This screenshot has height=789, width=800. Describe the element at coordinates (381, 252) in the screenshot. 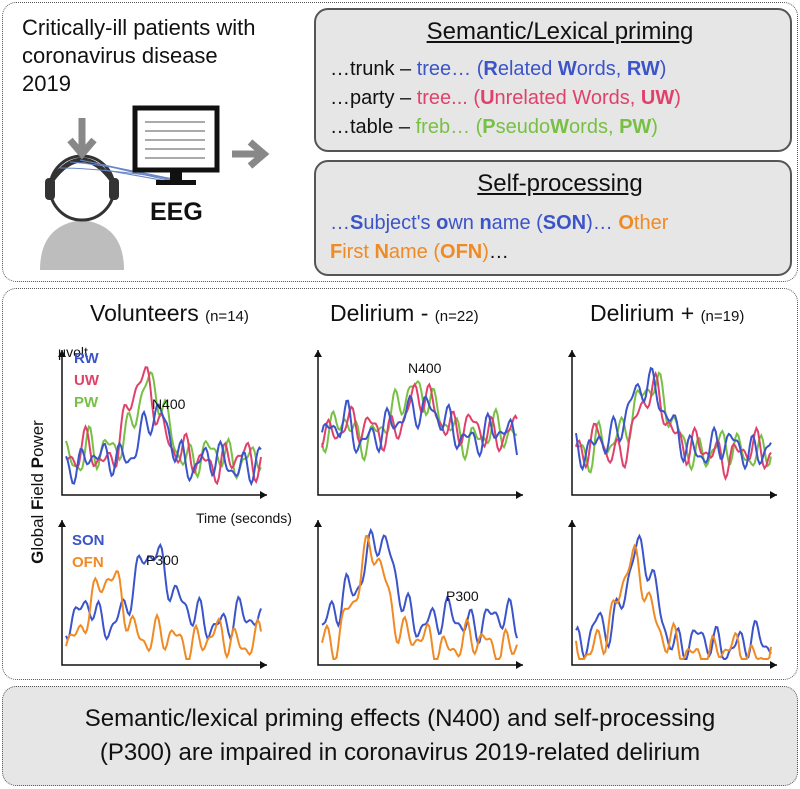

I see `text: N` at that location.